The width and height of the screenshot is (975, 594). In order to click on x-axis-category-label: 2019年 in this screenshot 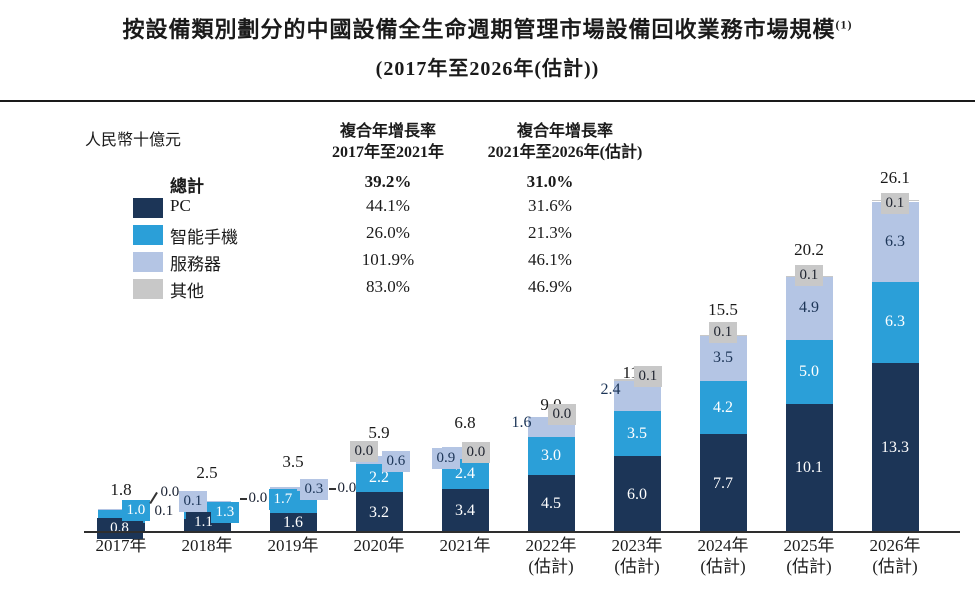, I will do `click(293, 545)`.